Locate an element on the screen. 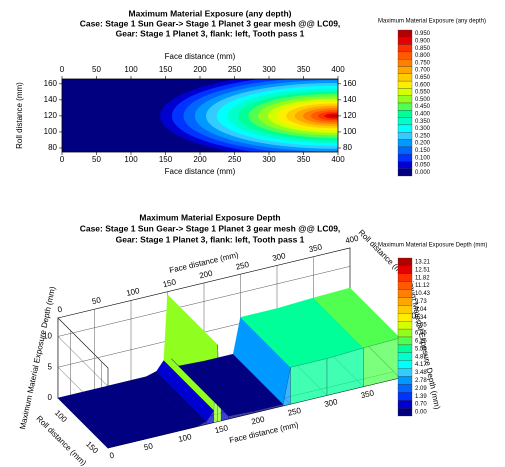 The image size is (505, 467). legend-label: 5.56 is located at coordinates (421, 349).